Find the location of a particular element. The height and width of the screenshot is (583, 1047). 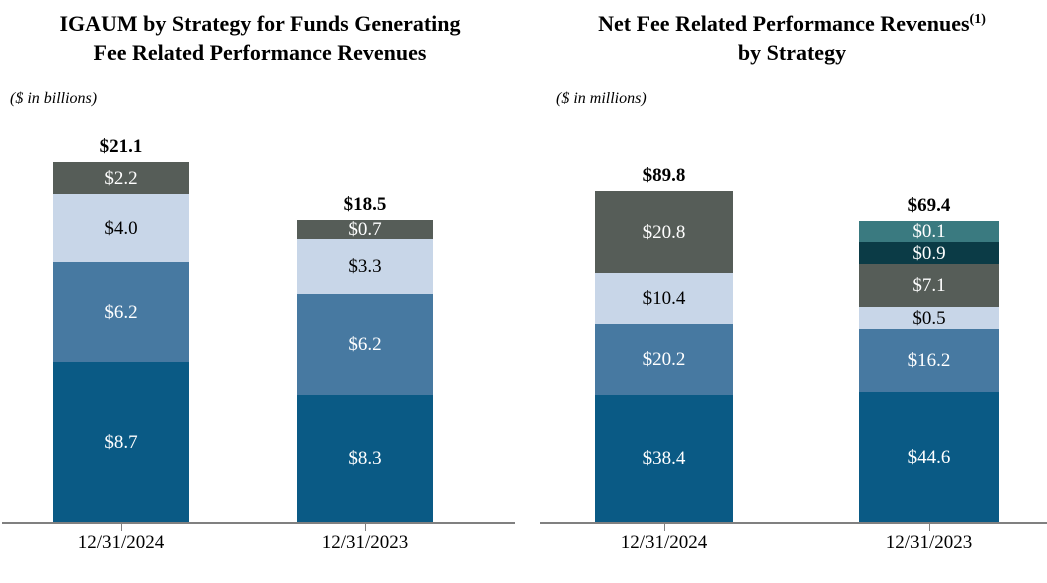

segment-value-label: $16.2 is located at coordinates (929, 360).